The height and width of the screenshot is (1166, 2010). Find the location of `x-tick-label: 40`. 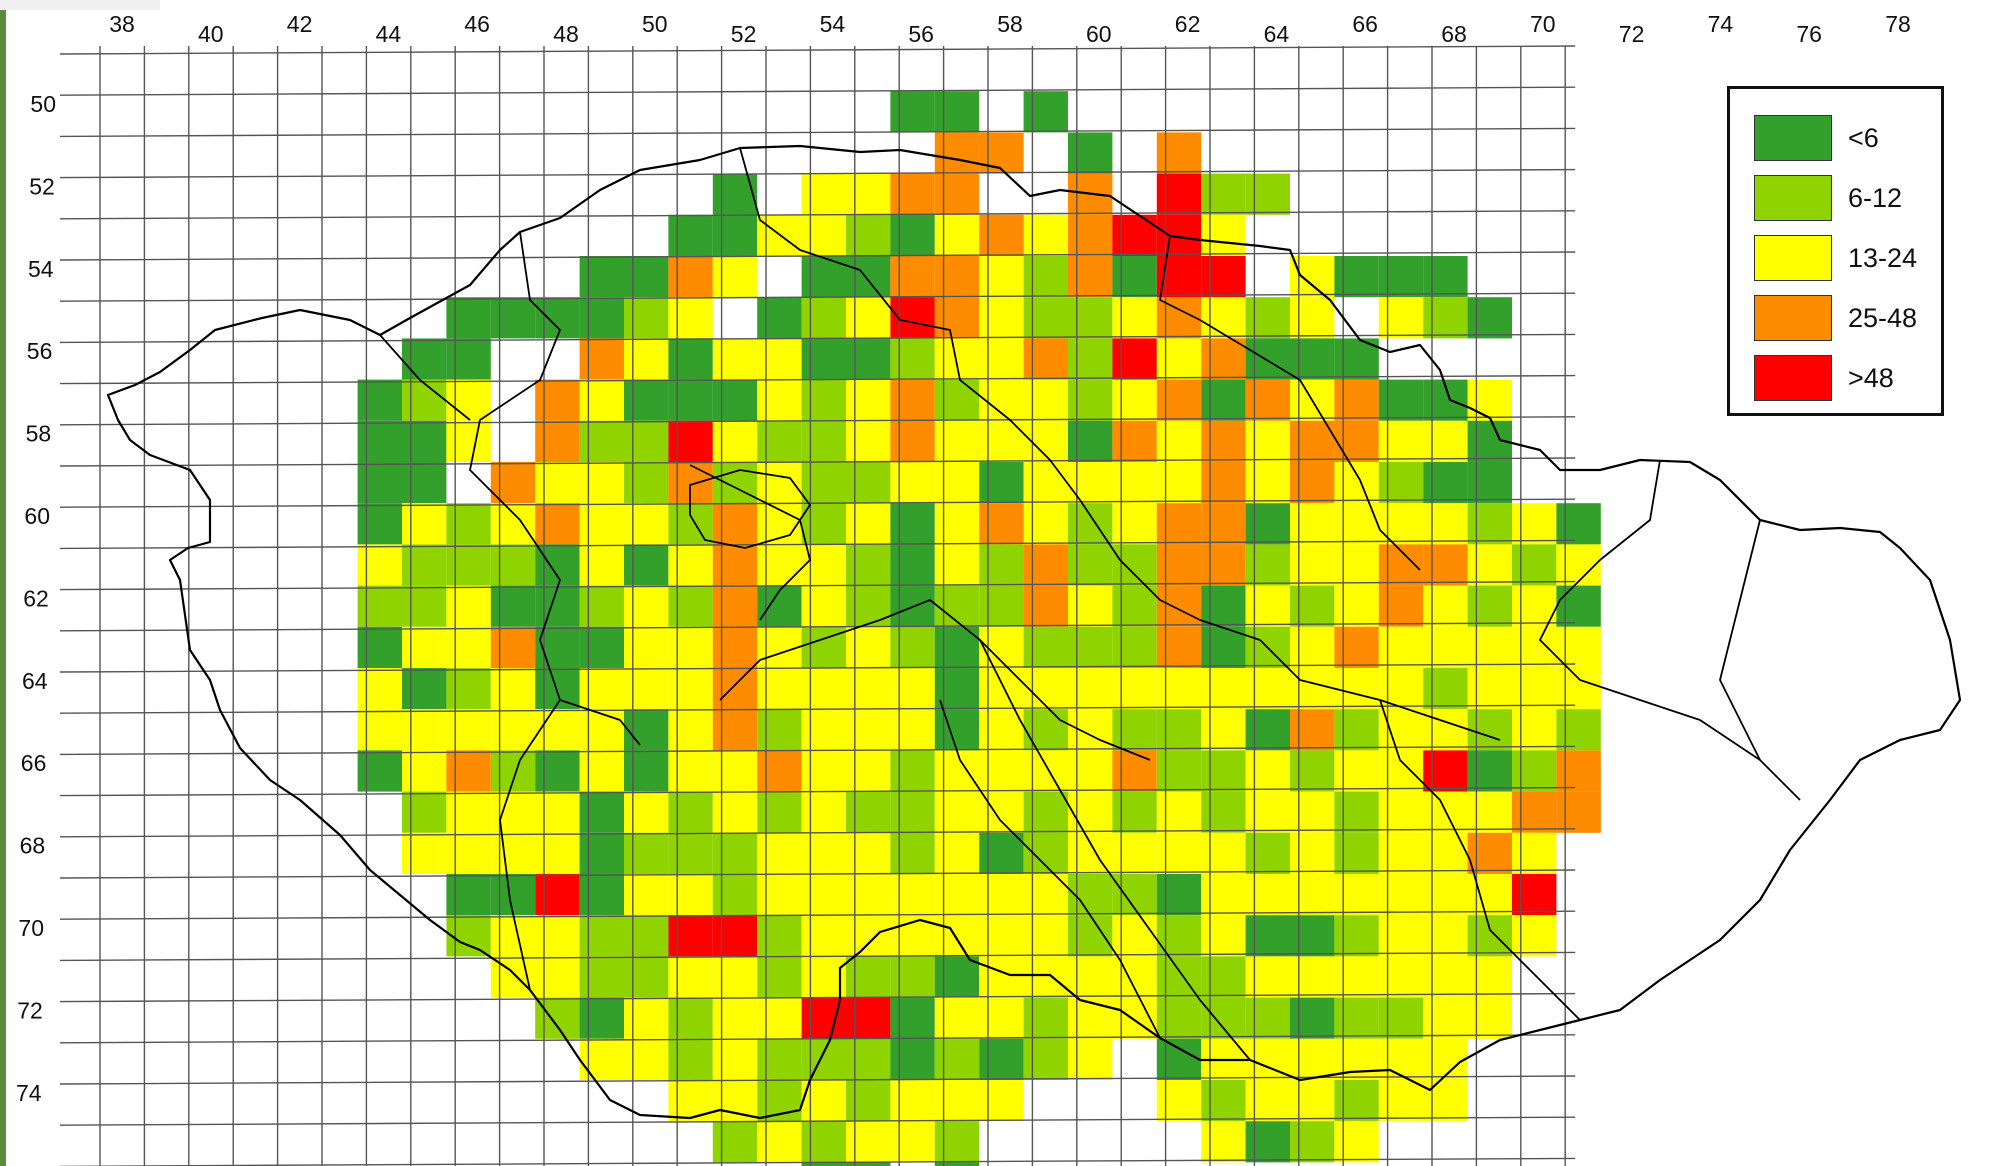

x-tick-label: 40 is located at coordinates (211, 34).